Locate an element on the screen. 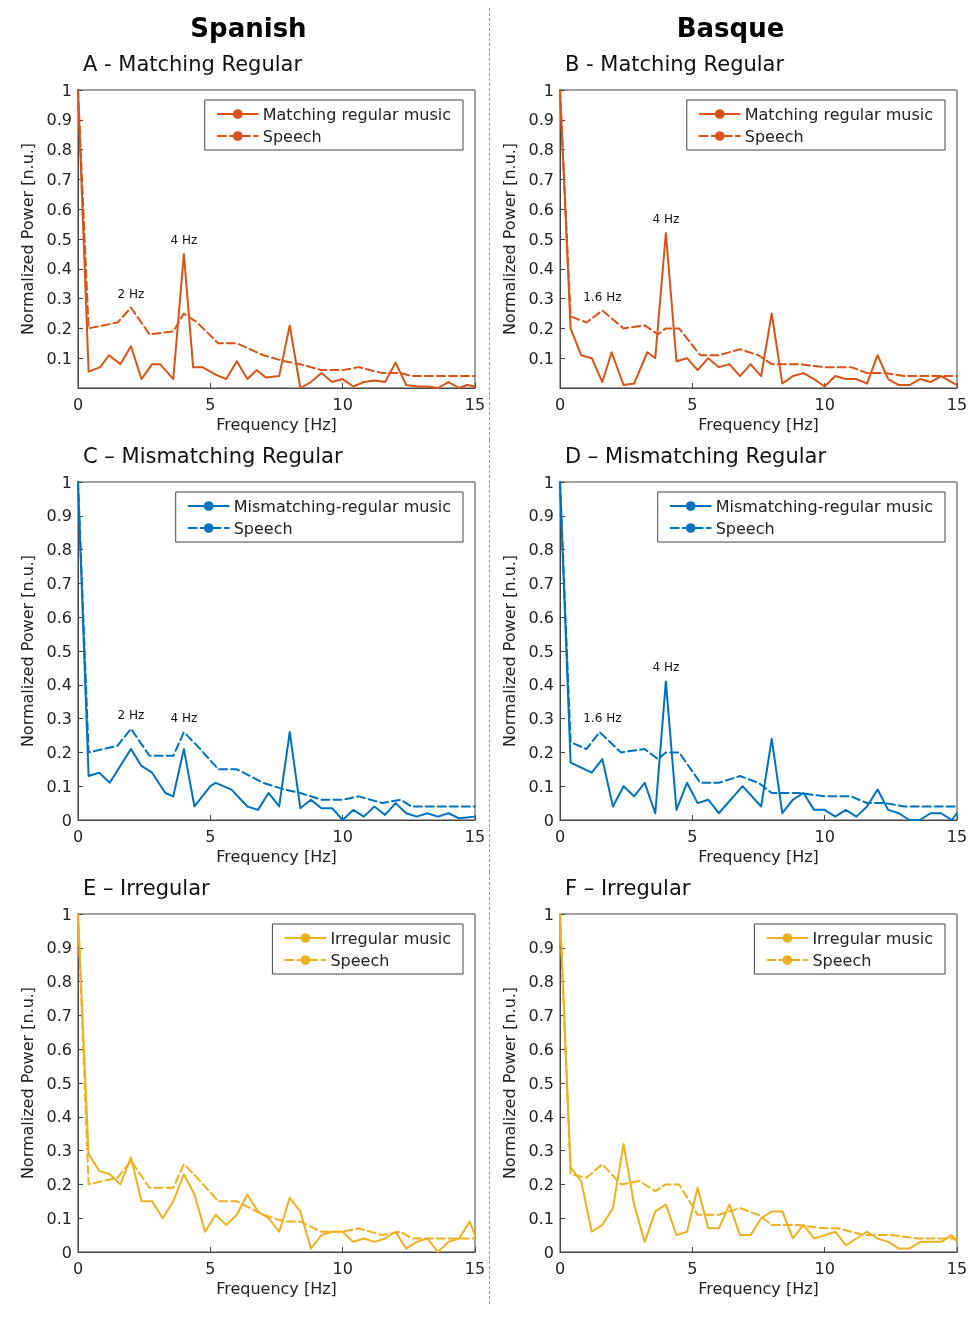 The image size is (979, 1330). text: Spanish is located at coordinates (248, 28).